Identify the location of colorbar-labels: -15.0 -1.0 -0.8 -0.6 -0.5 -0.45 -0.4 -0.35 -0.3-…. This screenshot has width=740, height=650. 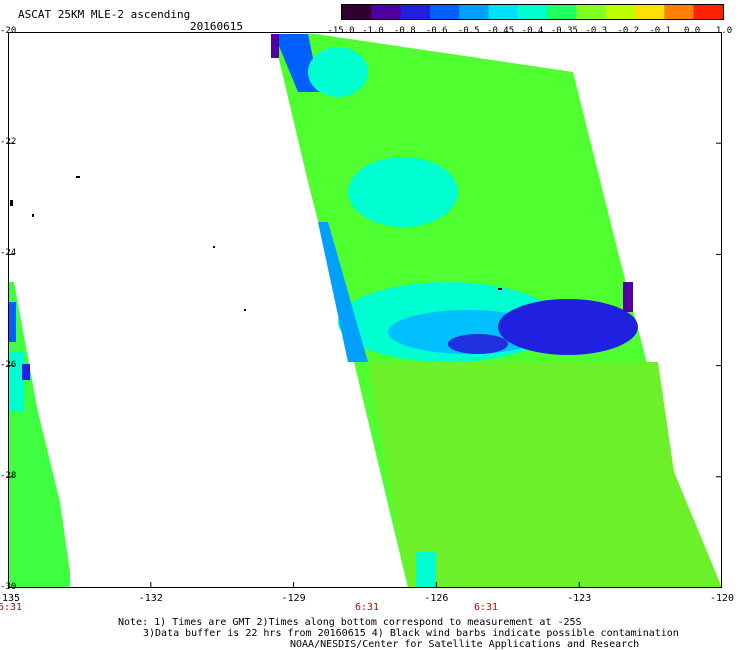
(529, 32).